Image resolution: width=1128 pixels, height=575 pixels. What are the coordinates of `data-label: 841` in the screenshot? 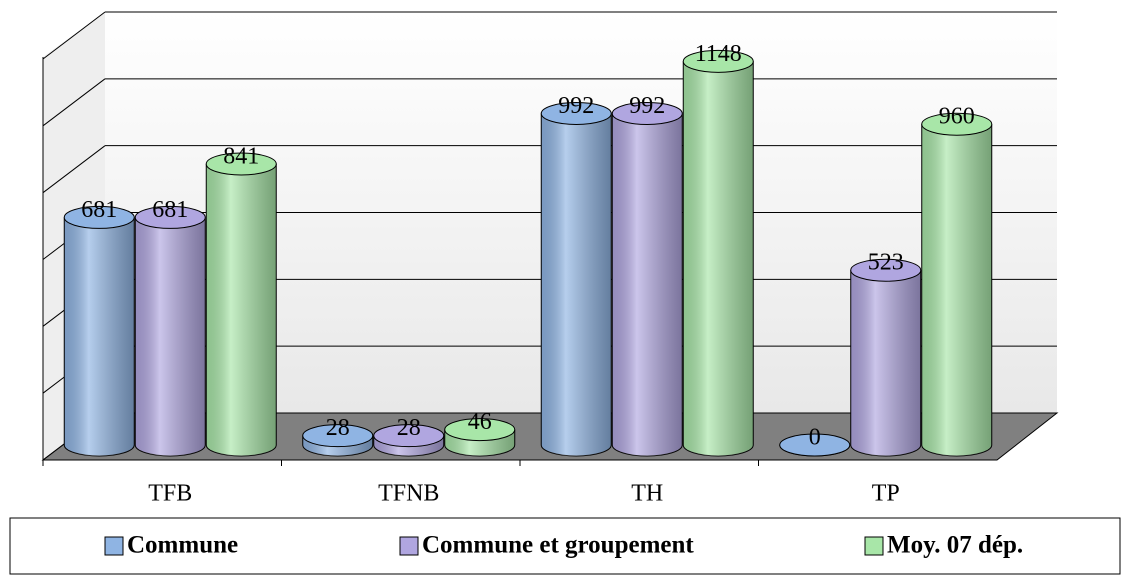 It's located at (241, 156).